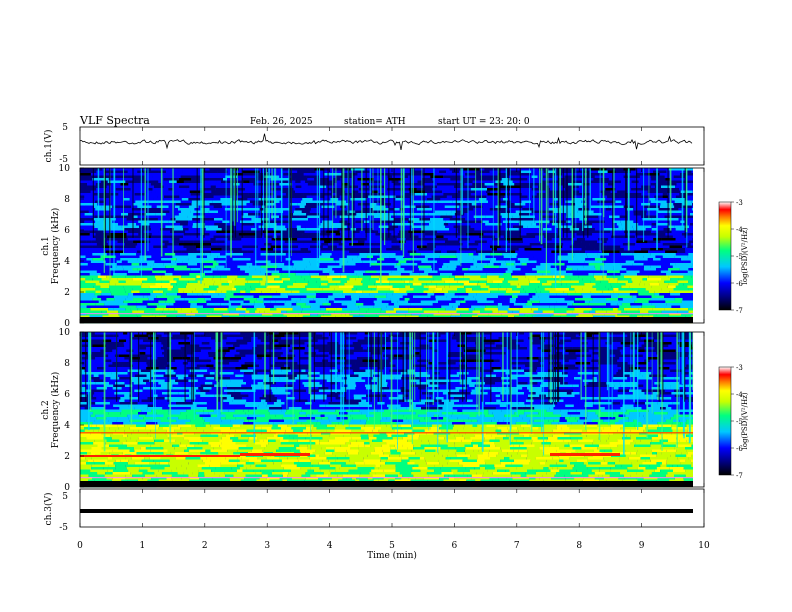 The width and height of the screenshot is (792, 612). What do you see at coordinates (392, 546) in the screenshot?
I see `time-tick-label: 5` at bounding box center [392, 546].